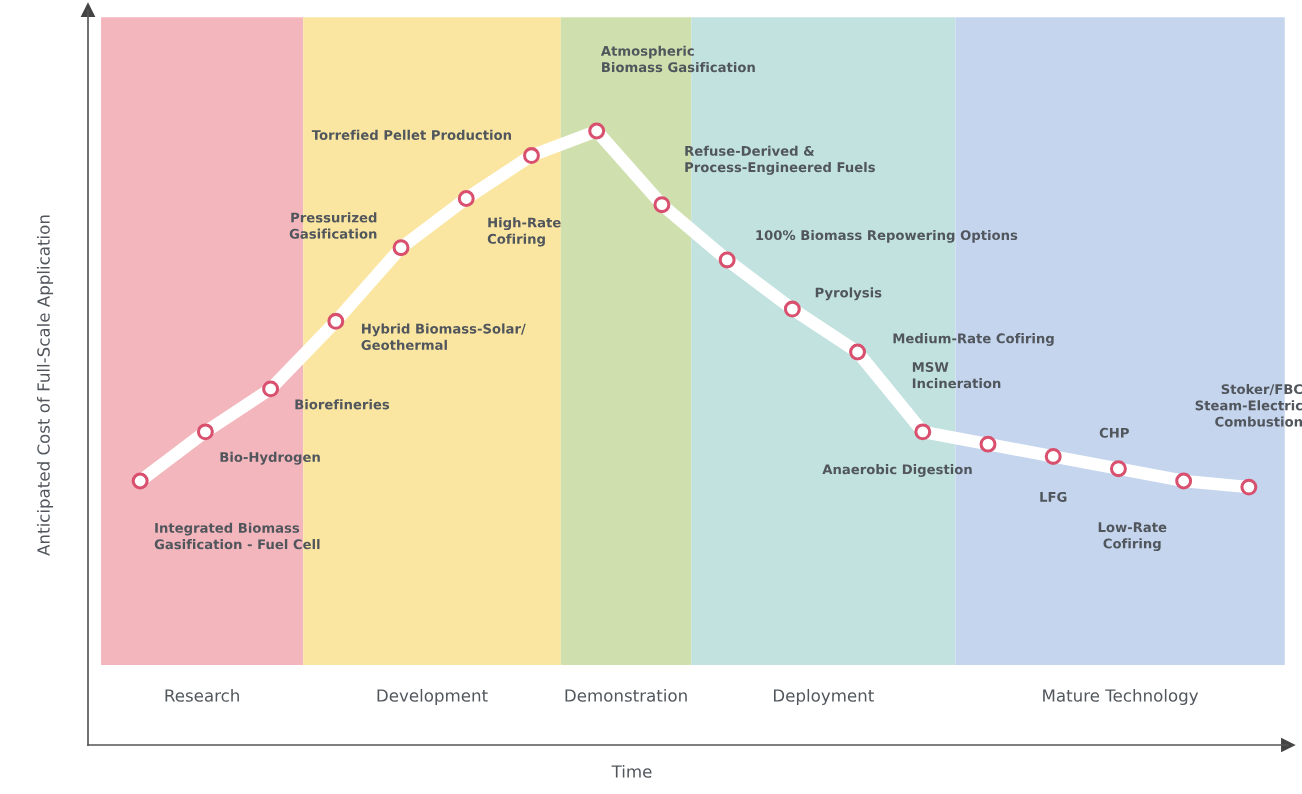 The image size is (1302, 794). I want to click on annotation: High-Rate Cofiring, so click(524, 232).